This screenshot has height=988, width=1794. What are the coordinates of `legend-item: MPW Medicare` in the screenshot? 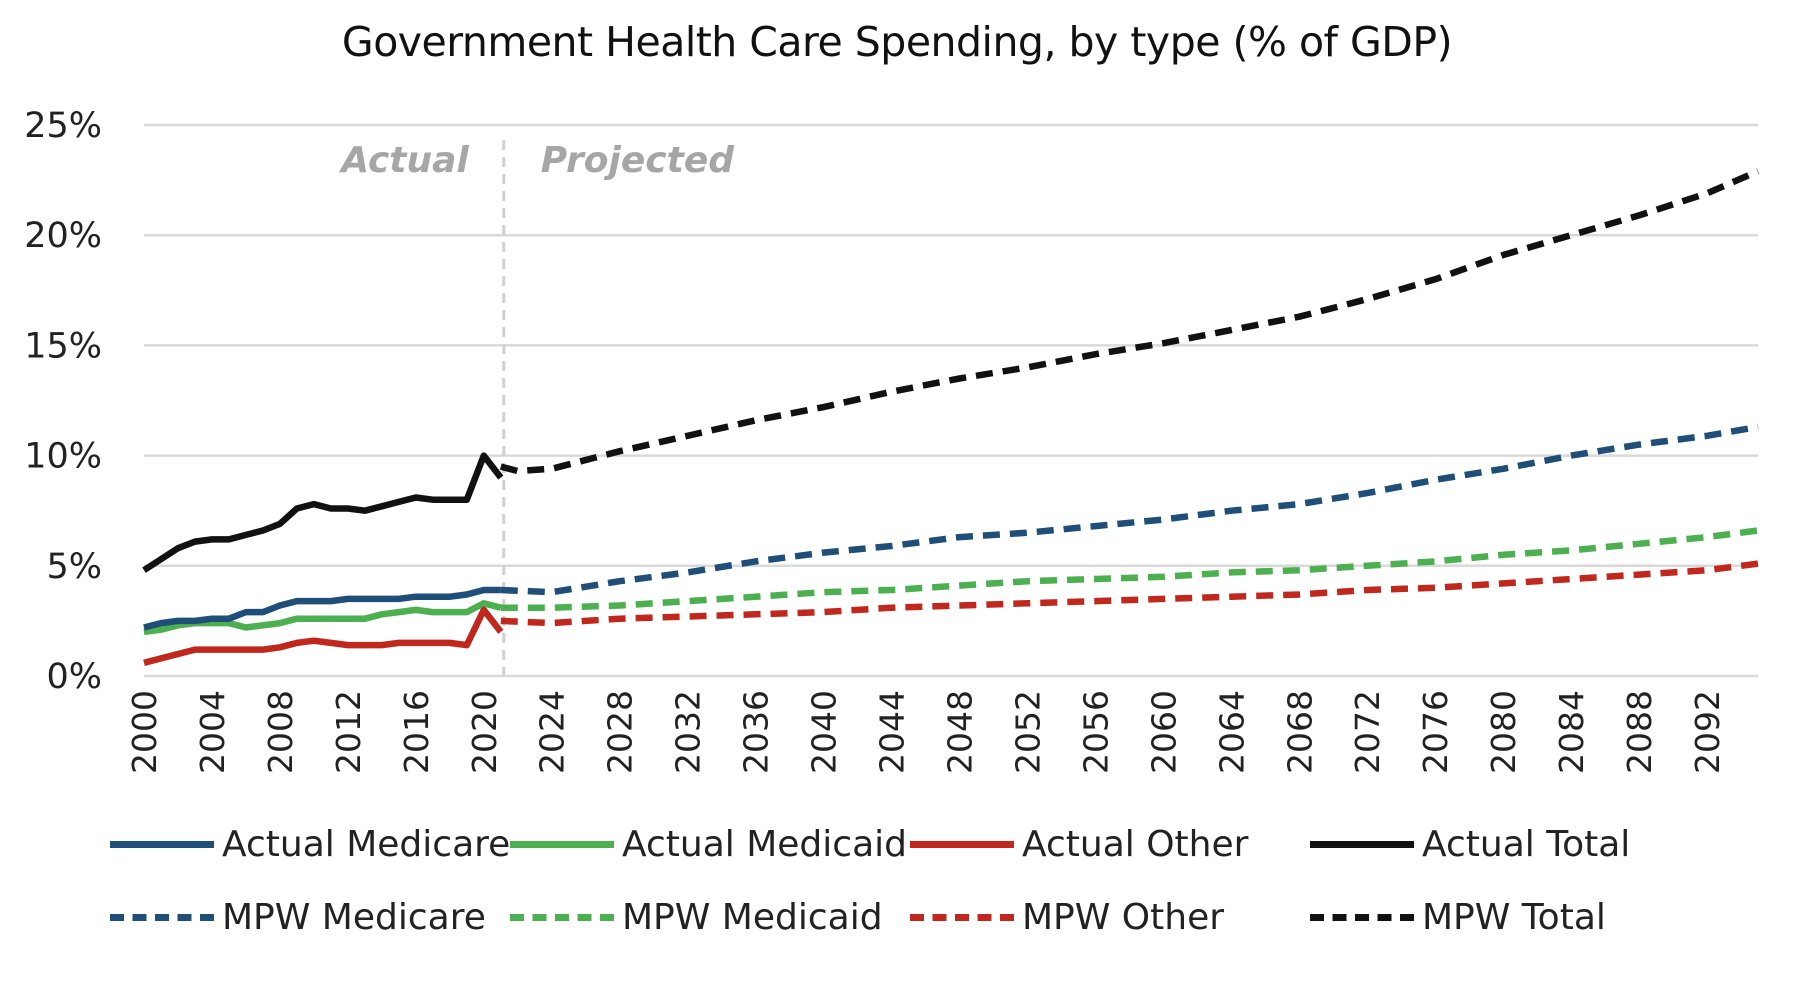 It's located at (298, 917).